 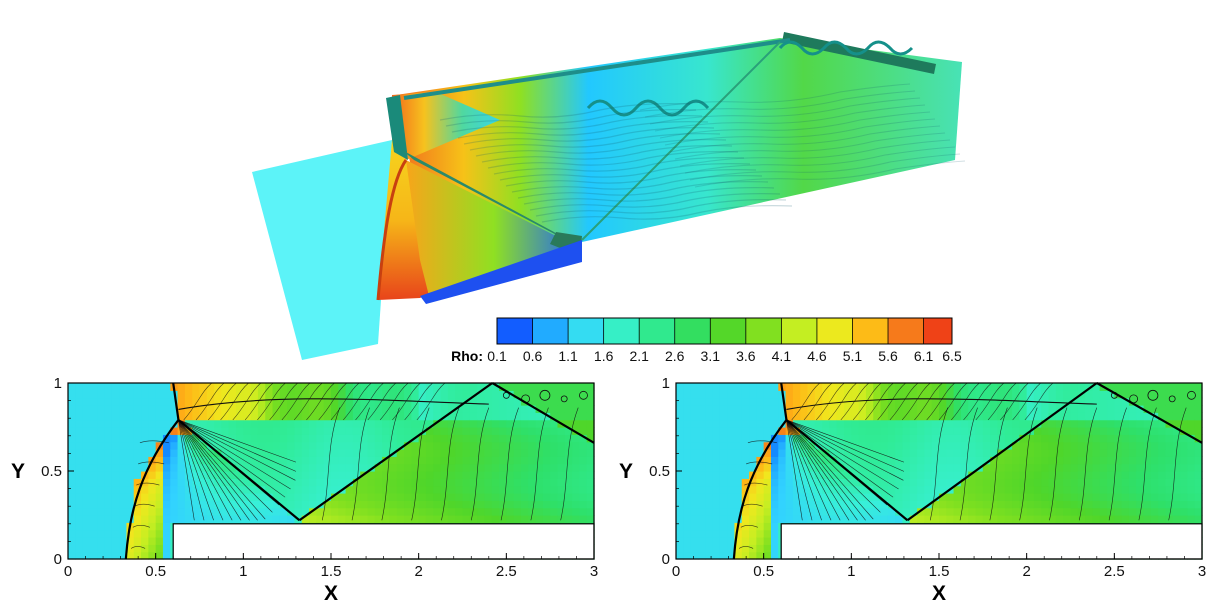 What do you see at coordinates (746, 356) in the screenshot?
I see `colorbar-tick-label: 3.6` at bounding box center [746, 356].